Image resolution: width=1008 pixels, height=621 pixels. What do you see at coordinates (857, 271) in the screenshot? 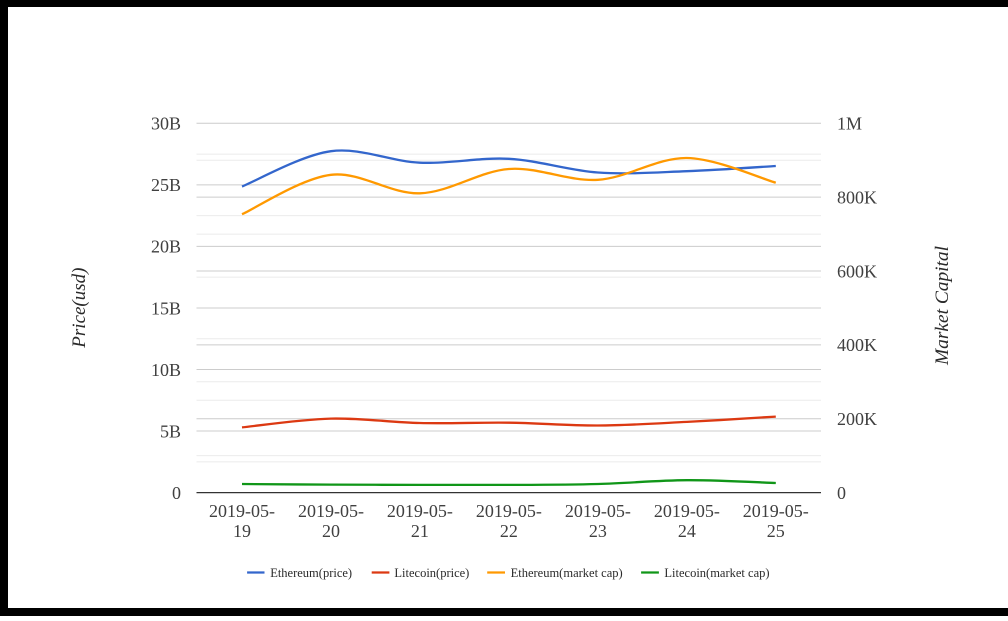
I see `svg-text: 600K` at bounding box center [857, 271].